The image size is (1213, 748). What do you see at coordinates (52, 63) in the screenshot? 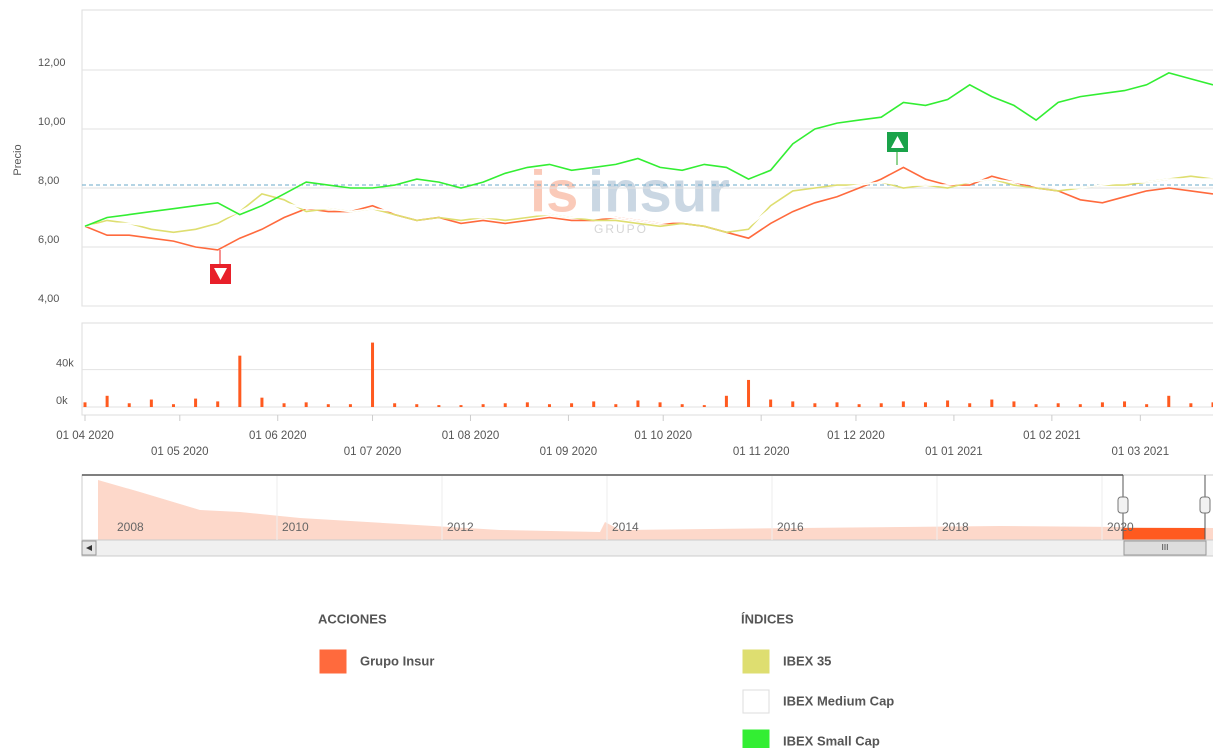
I see `y-tick-label: 12,00` at bounding box center [52, 63].